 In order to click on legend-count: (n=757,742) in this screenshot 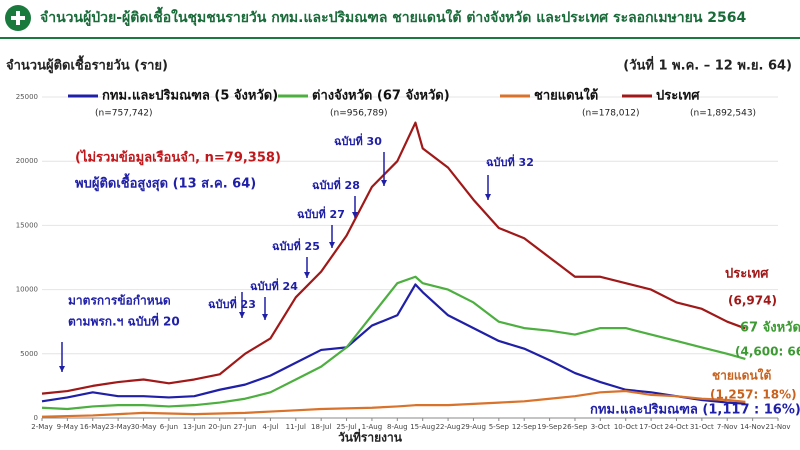, I will do `click(124, 114)`.